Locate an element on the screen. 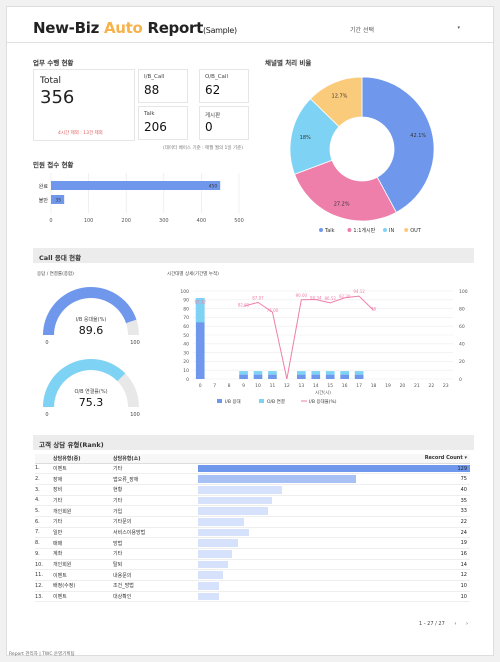 This screenshot has height=662, width=500. table-row: 3. 장비 현황 40 is located at coordinates (252, 490).